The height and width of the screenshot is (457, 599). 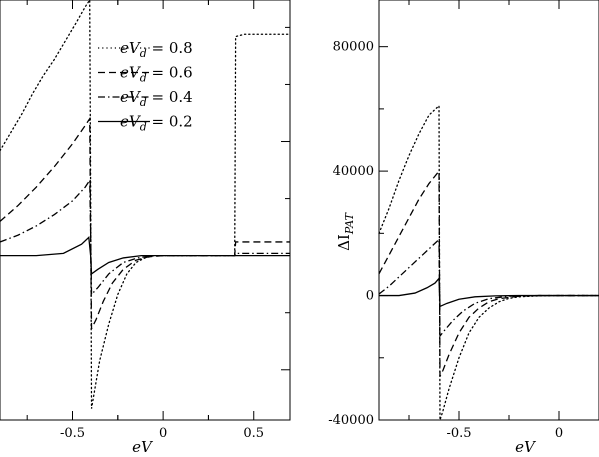 I want to click on right-y-axis-label-main: ΔI, so click(x=344, y=242).